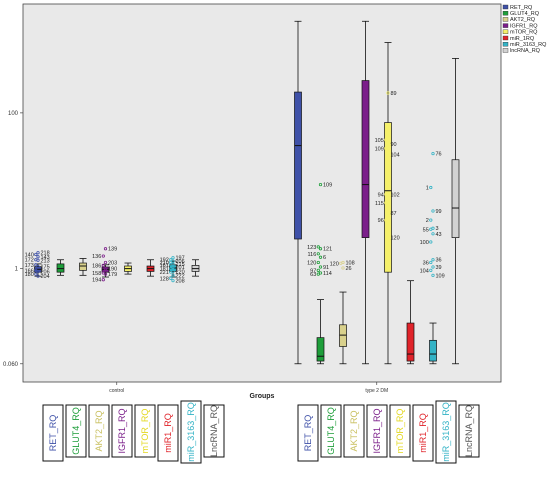  I want to click on outlier-label: 116, so click(312, 255).